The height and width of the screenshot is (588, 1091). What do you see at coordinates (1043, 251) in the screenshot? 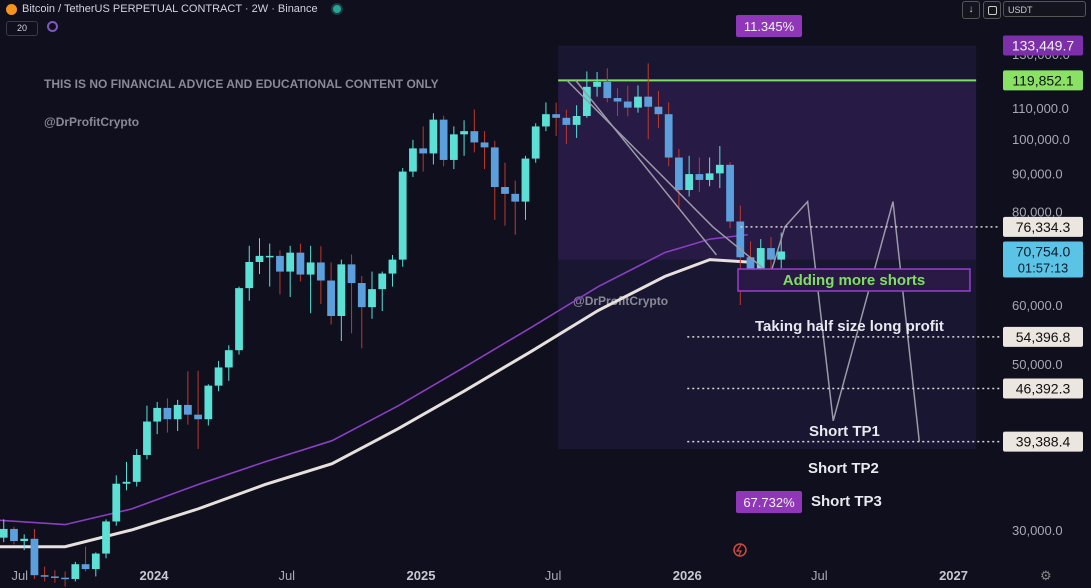
I see `price-tag-current: 70,754.0` at bounding box center [1043, 251].